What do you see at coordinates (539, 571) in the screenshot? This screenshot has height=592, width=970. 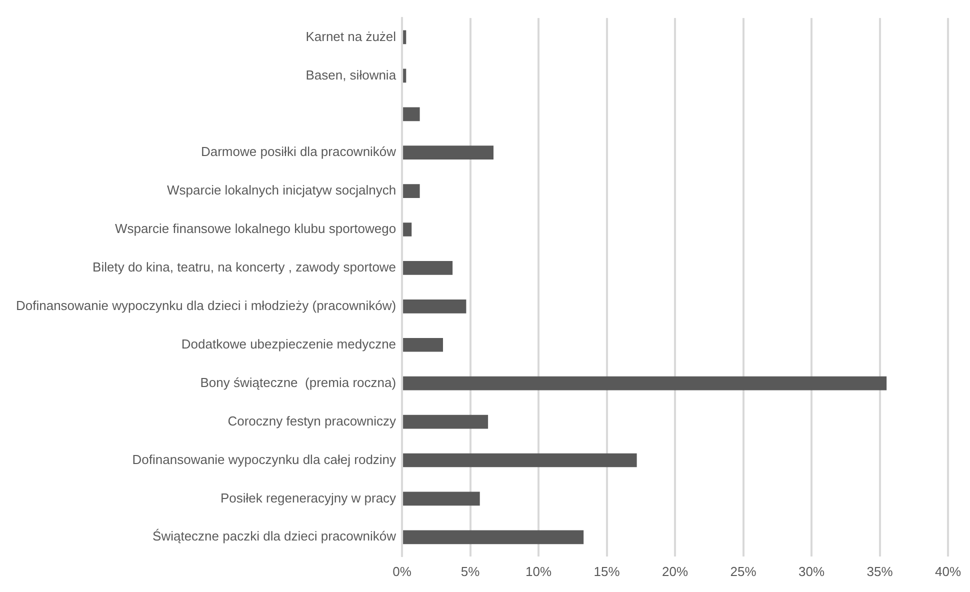 I see `x-tick-label: 10%` at bounding box center [539, 571].